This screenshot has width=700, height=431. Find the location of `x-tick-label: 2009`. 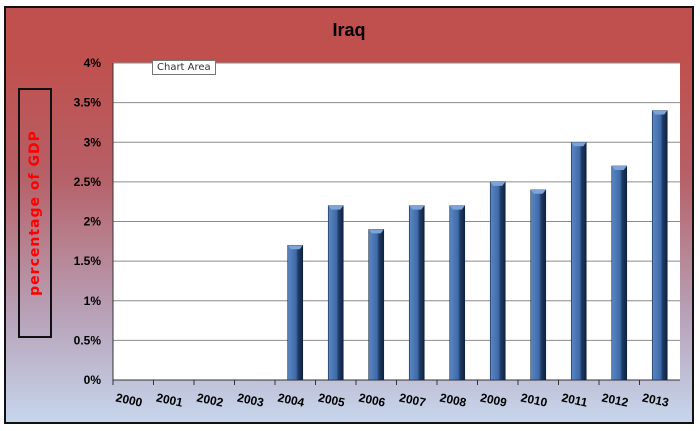

x-tick-label: 2009 is located at coordinates (493, 399).